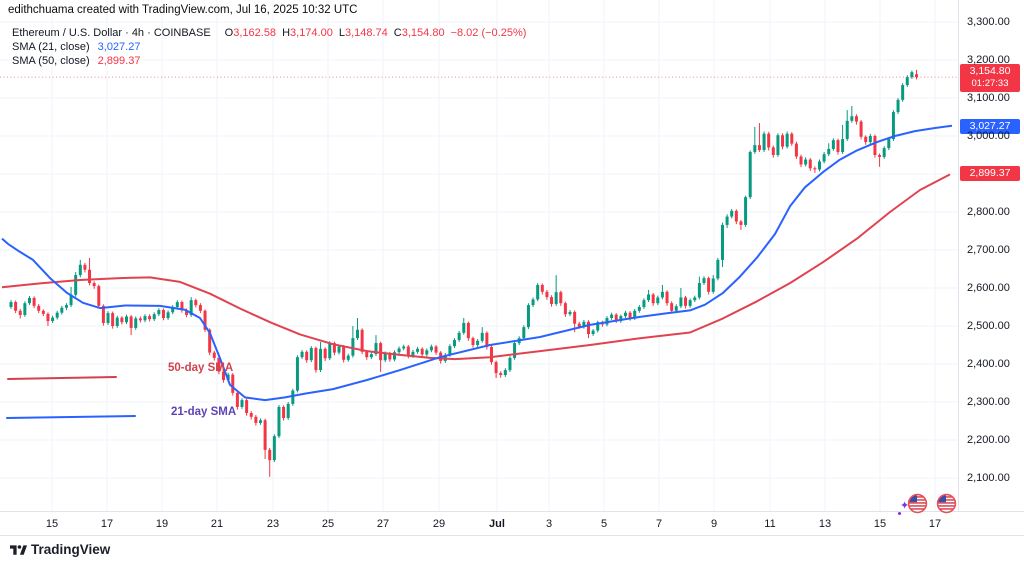 This screenshot has height=563, width=1024. Describe the element at coordinates (273, 524) in the screenshot. I see `time-axis-label: 23` at that location.